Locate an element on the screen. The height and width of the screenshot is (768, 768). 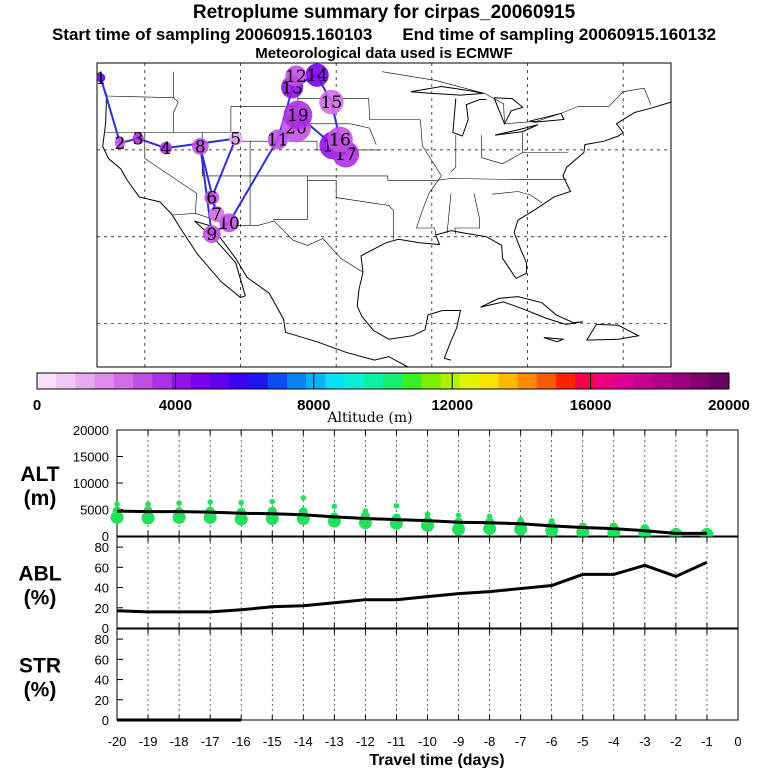
canada-us-border is located at coordinates (517, 98).